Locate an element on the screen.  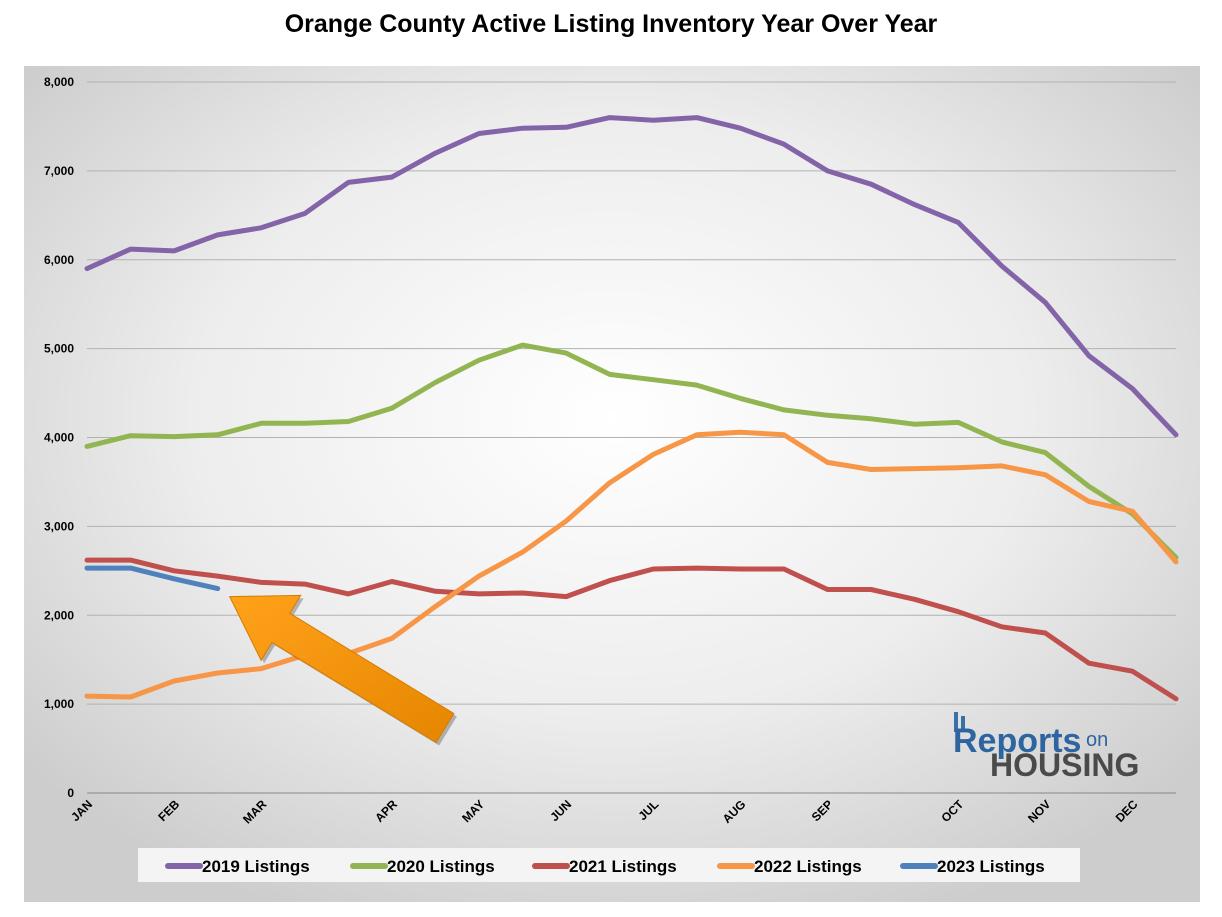
logo-word-reports: Reports is located at coordinates (1017, 741).